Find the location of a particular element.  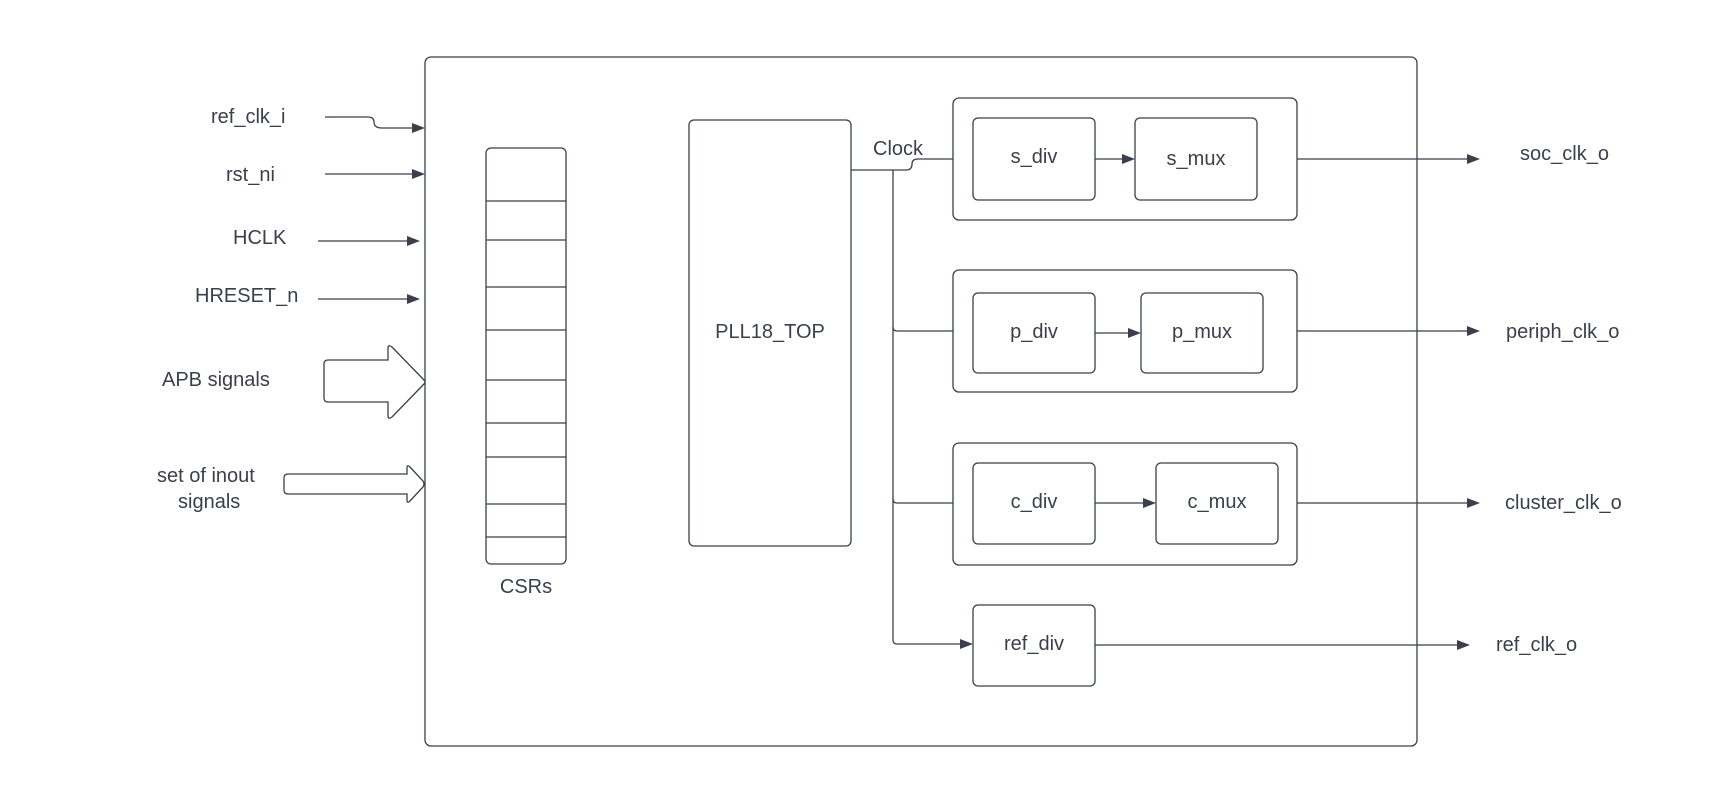

input-arrow-ref-clk-i is located at coordinates (369, 122).